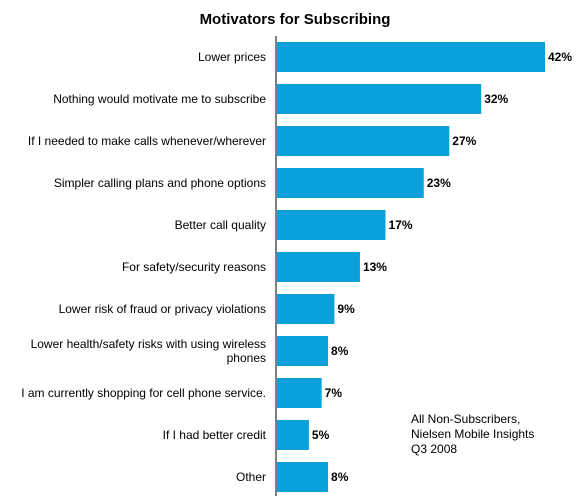 The image size is (583, 500). What do you see at coordinates (160, 183) in the screenshot?
I see `category-label-3: Simpler calling plans and phone options` at bounding box center [160, 183].